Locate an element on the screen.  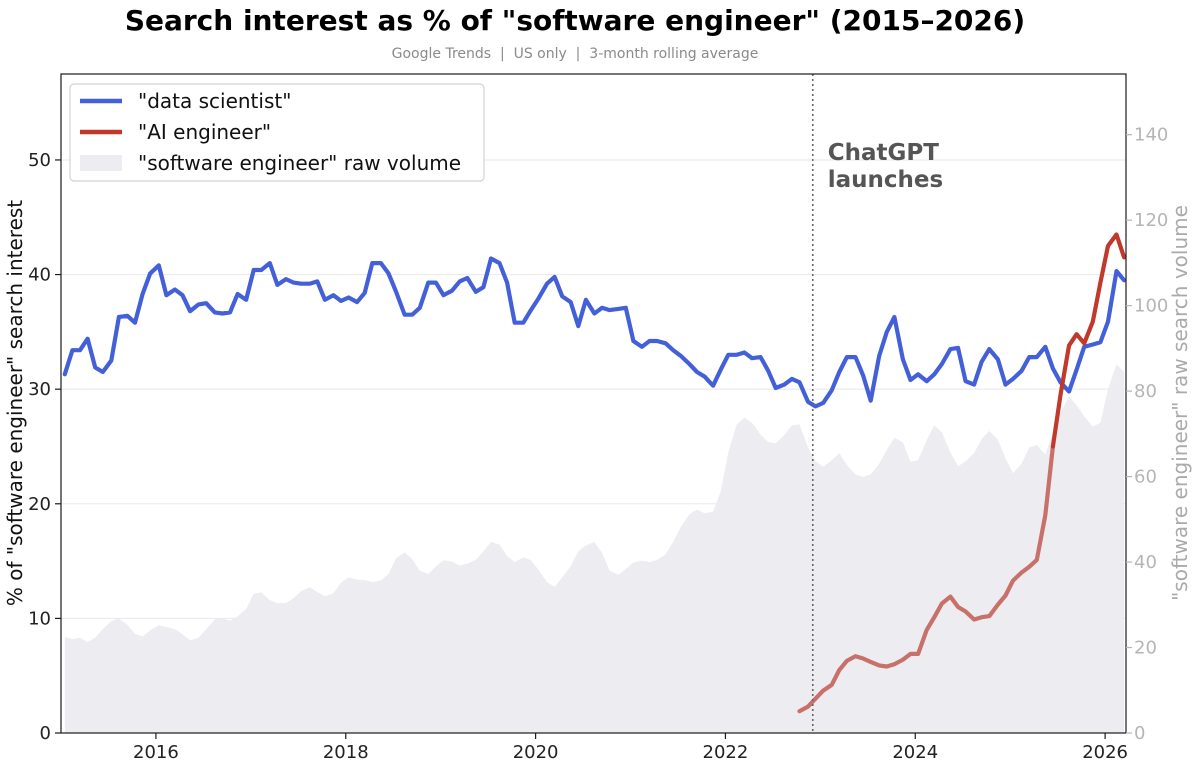
y-axis-label-right: "software engineer" raw search volume is located at coordinates (1180, 403).